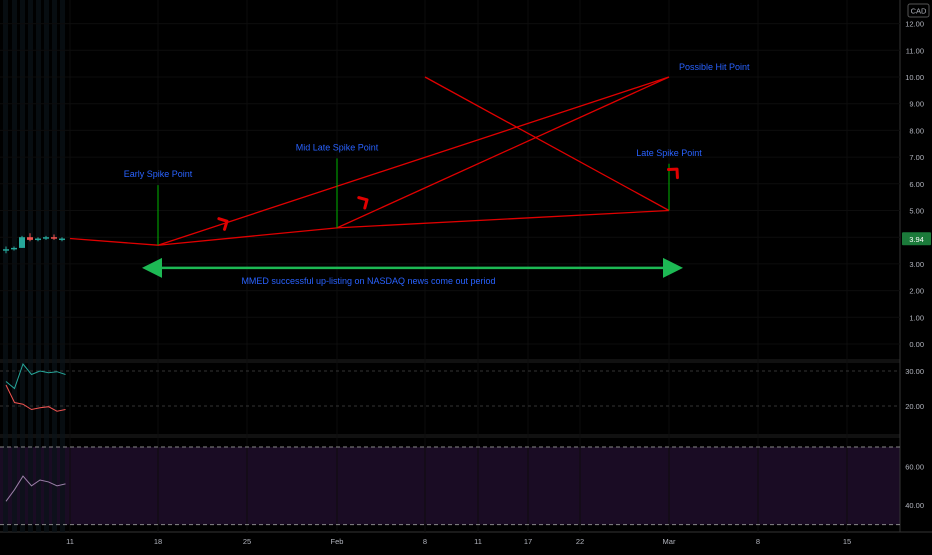 The width and height of the screenshot is (932, 555). What do you see at coordinates (914, 24) in the screenshot?
I see `y-tick-0: 12.00` at bounding box center [914, 24].